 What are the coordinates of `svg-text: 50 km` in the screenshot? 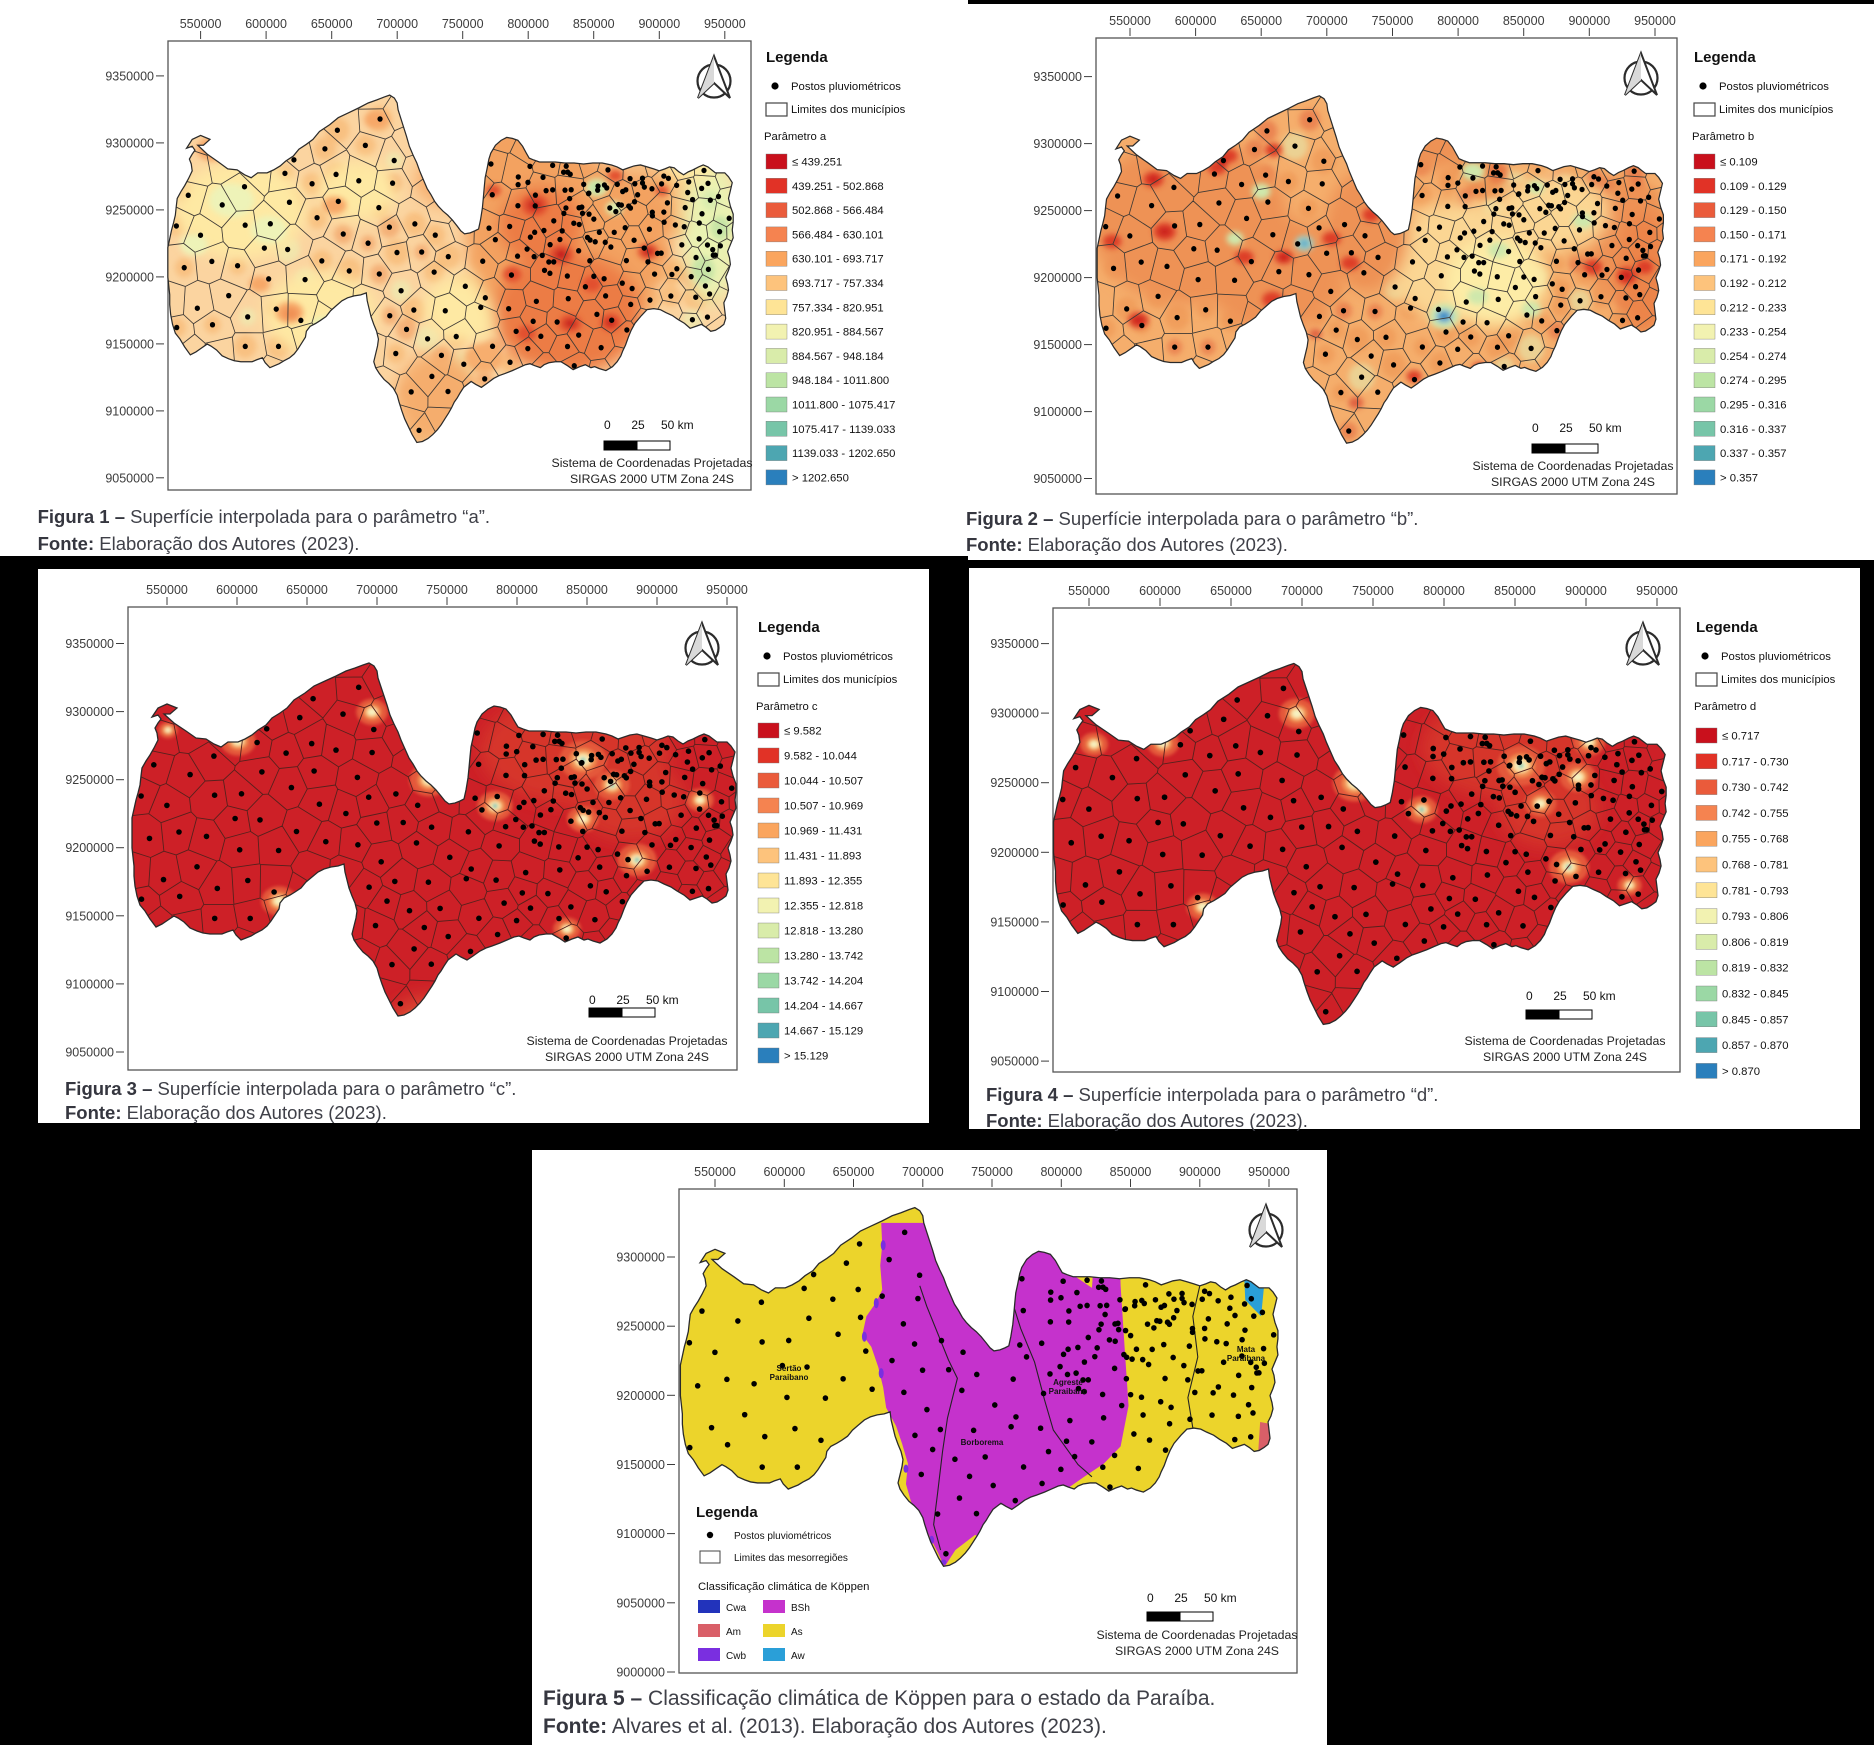 It's located at (662, 1000).